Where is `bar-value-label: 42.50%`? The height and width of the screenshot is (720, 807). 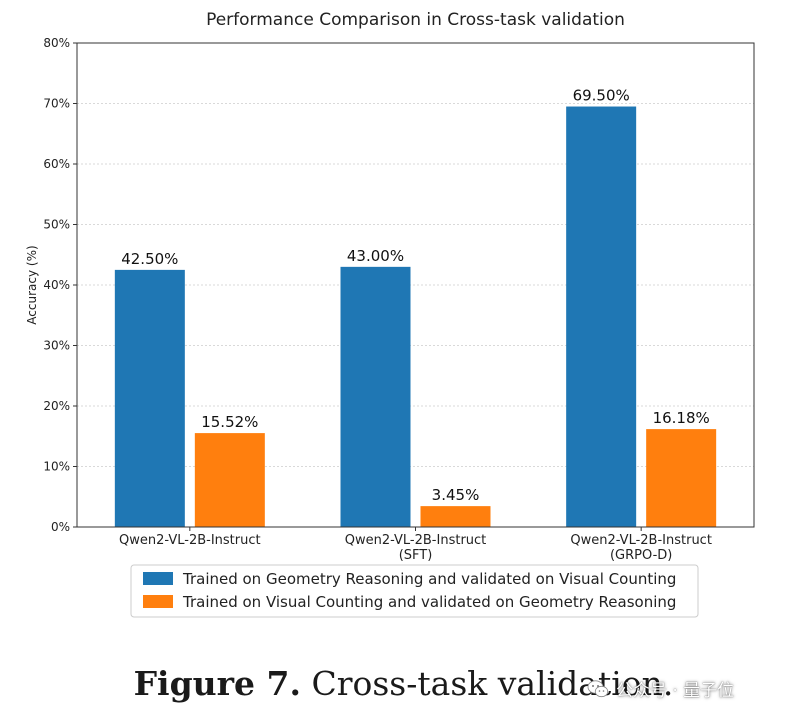
bar-value-label: 42.50% is located at coordinates (149, 259).